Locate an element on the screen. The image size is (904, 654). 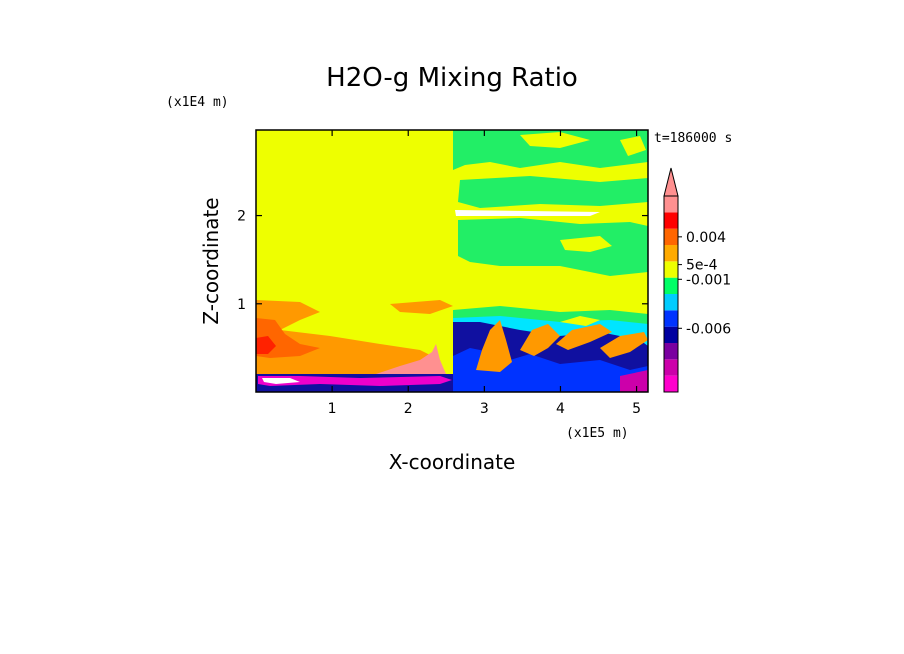
x-tick-label: 1 is located at coordinates (332, 409).